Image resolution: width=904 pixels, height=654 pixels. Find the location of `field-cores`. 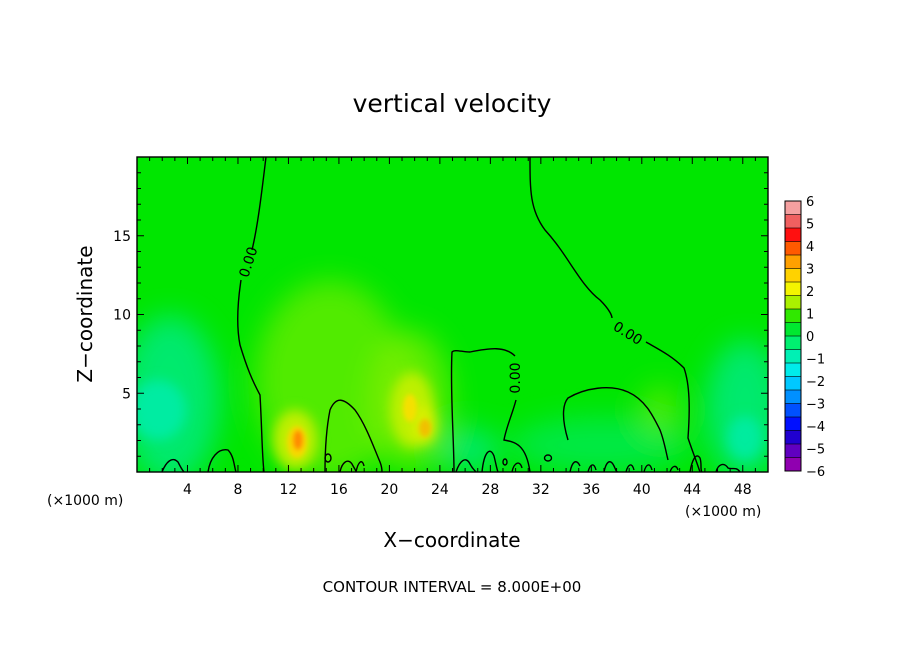

field-cores is located at coordinates (359, 426).